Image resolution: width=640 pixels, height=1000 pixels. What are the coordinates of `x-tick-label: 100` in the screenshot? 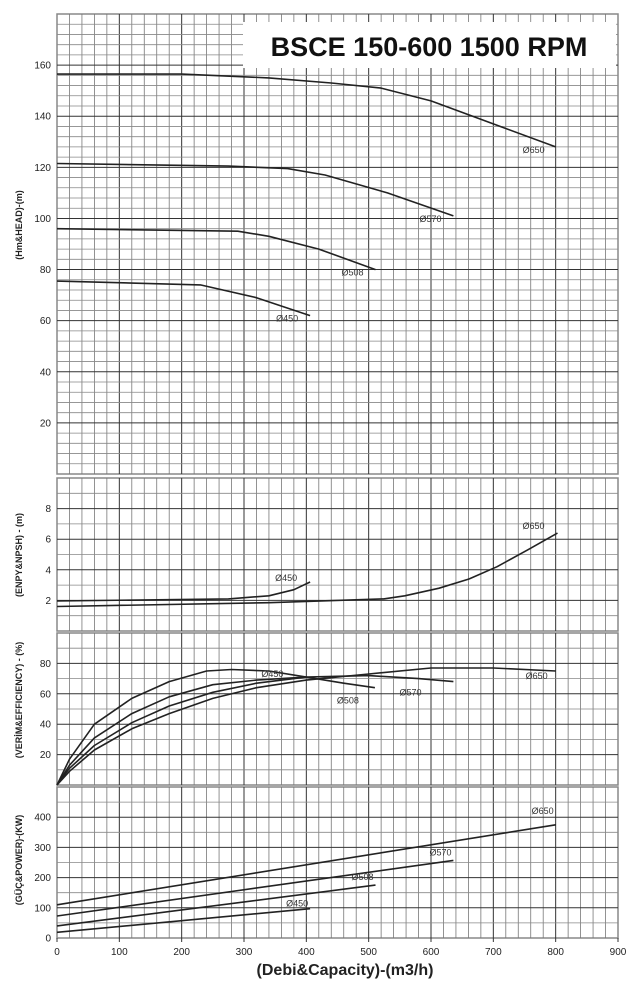 It's located at (119, 952).